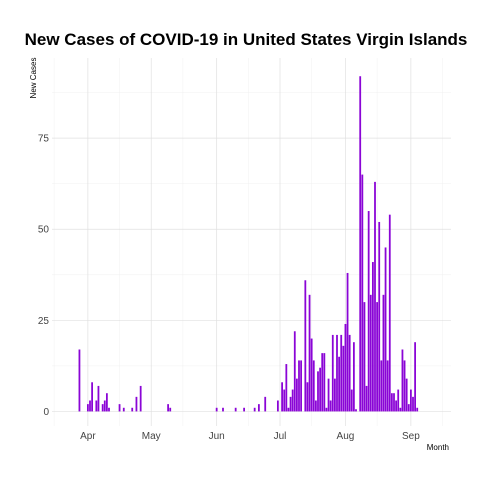  What do you see at coordinates (44, 139) in the screenshot?
I see `y-tick-label: 75` at bounding box center [44, 139].